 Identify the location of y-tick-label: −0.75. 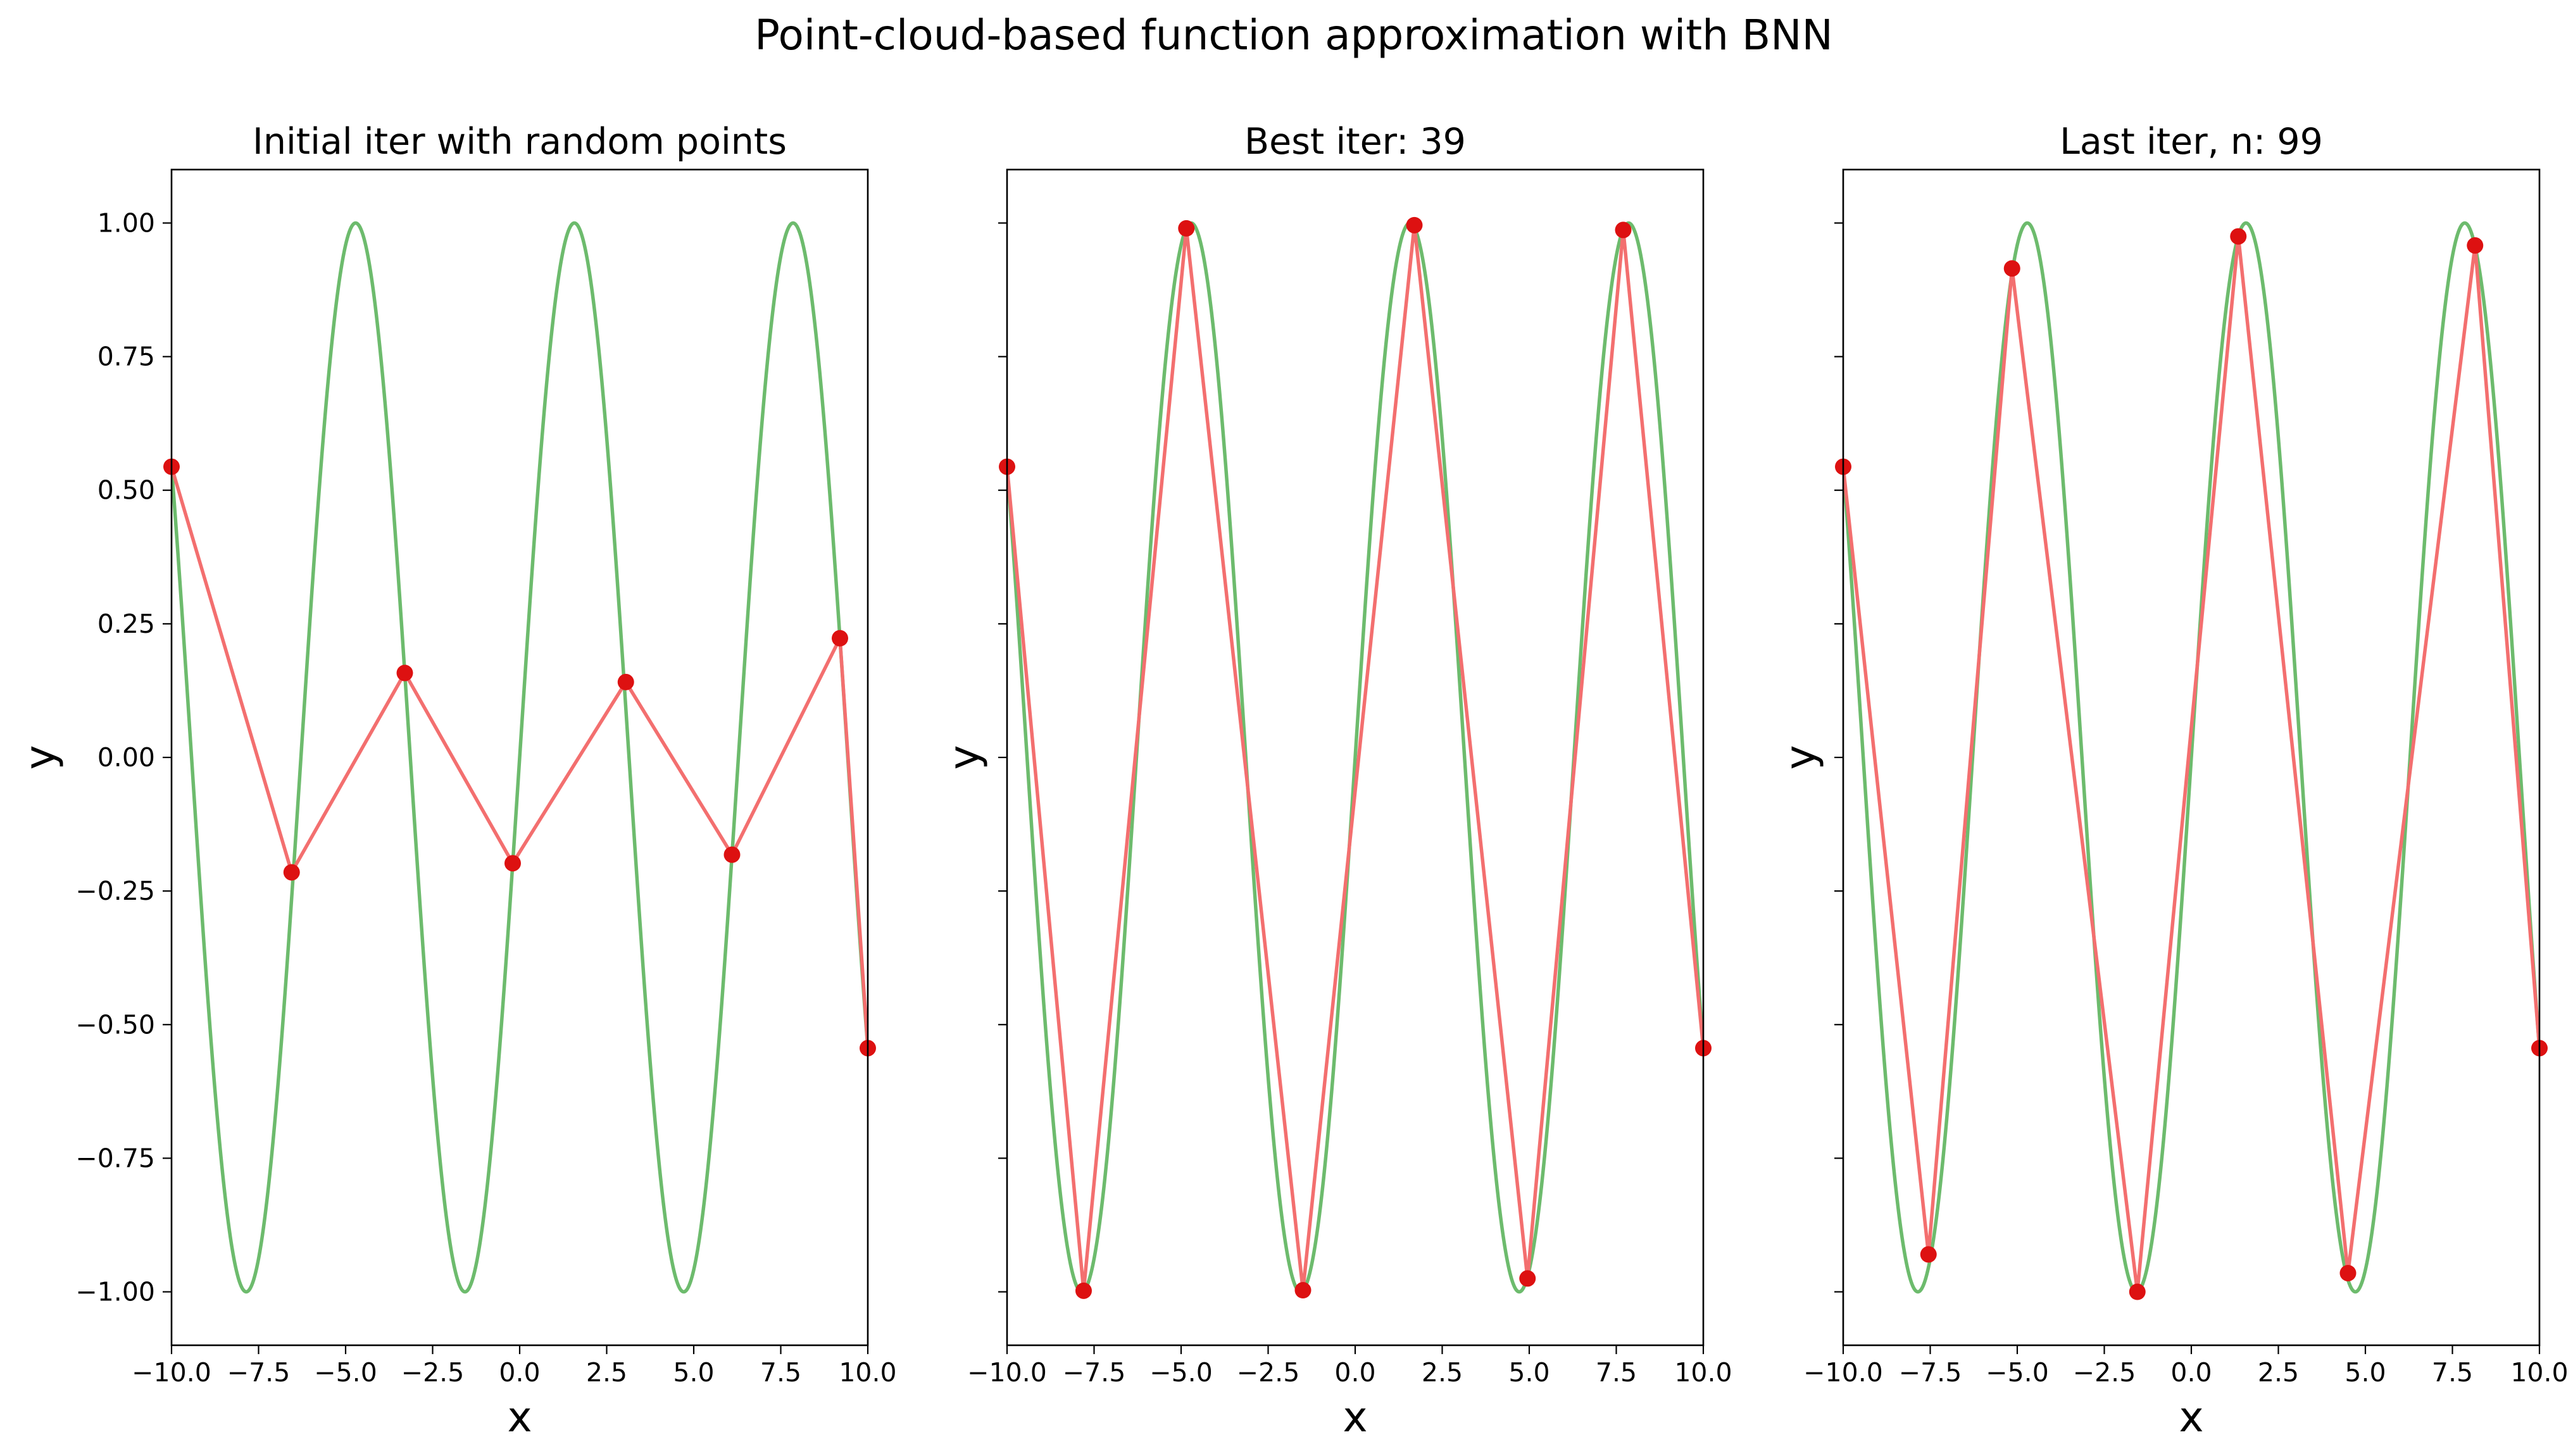
(115, 1158).